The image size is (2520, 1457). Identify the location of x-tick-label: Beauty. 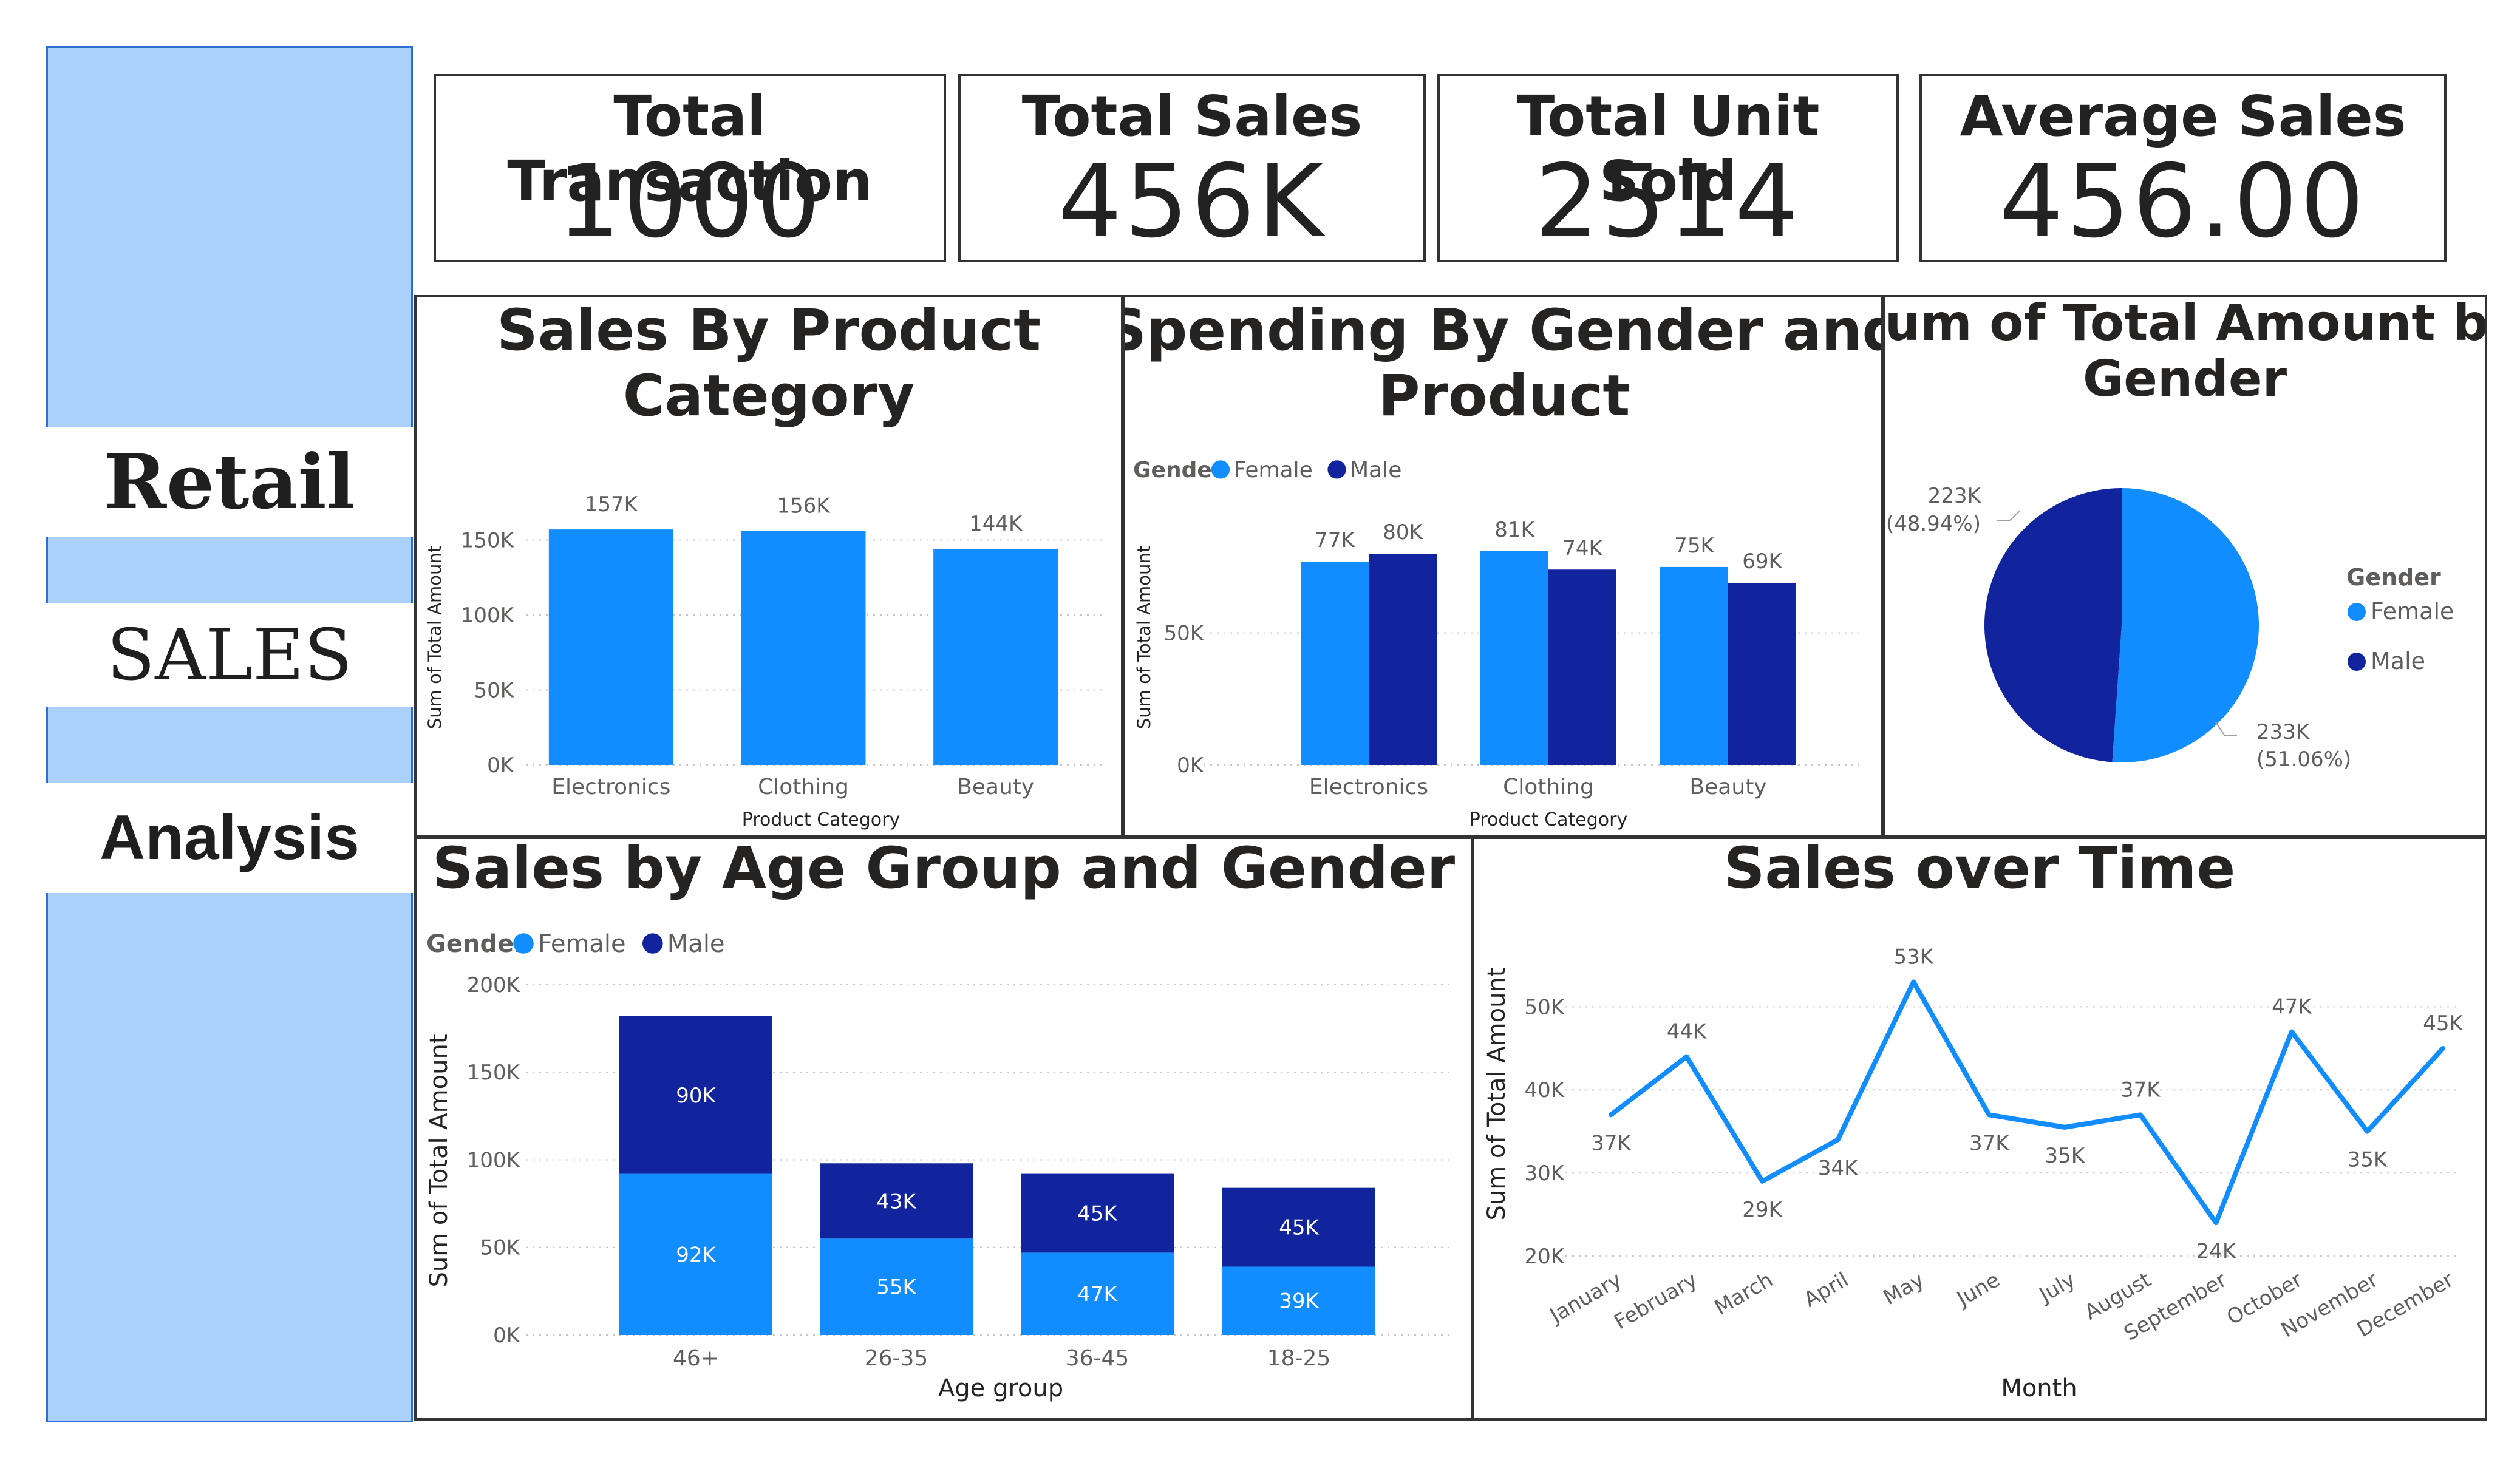
(995, 787).